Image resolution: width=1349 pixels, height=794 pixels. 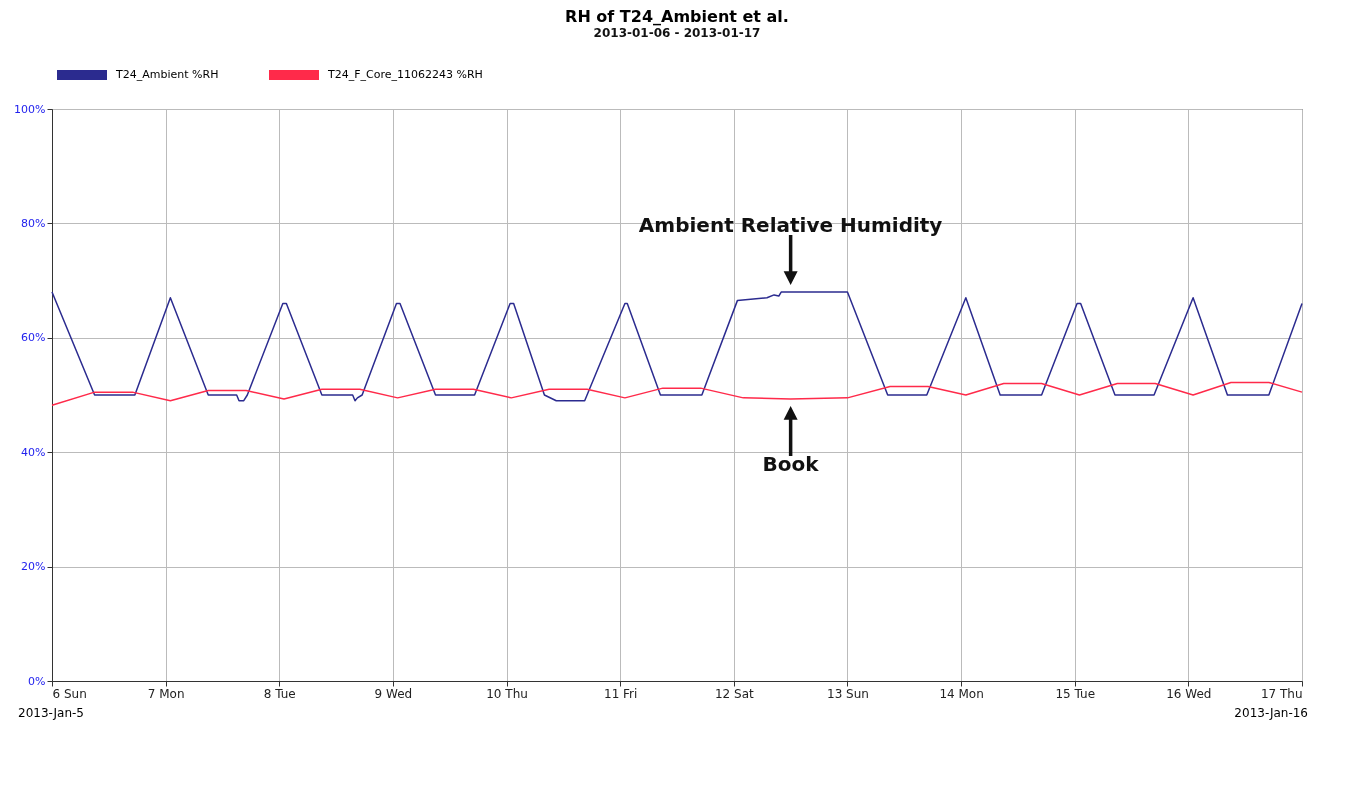 What do you see at coordinates (961, 693) in the screenshot?
I see `x-tick-label: 14 Mon` at bounding box center [961, 693].